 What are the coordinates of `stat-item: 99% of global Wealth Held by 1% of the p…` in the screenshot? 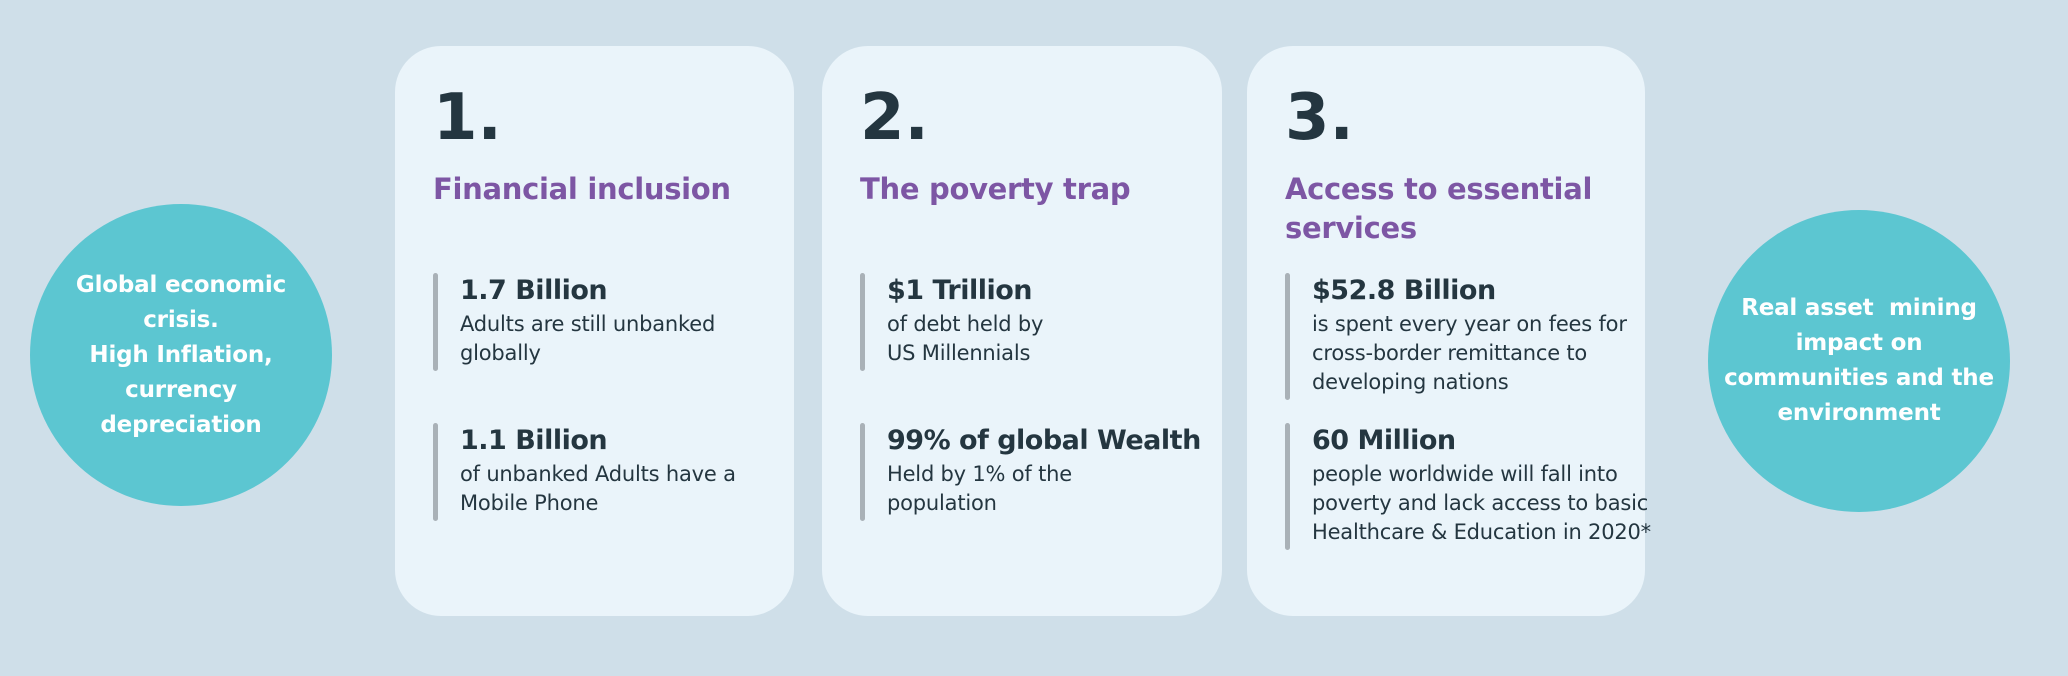 It's located at (1031, 472).